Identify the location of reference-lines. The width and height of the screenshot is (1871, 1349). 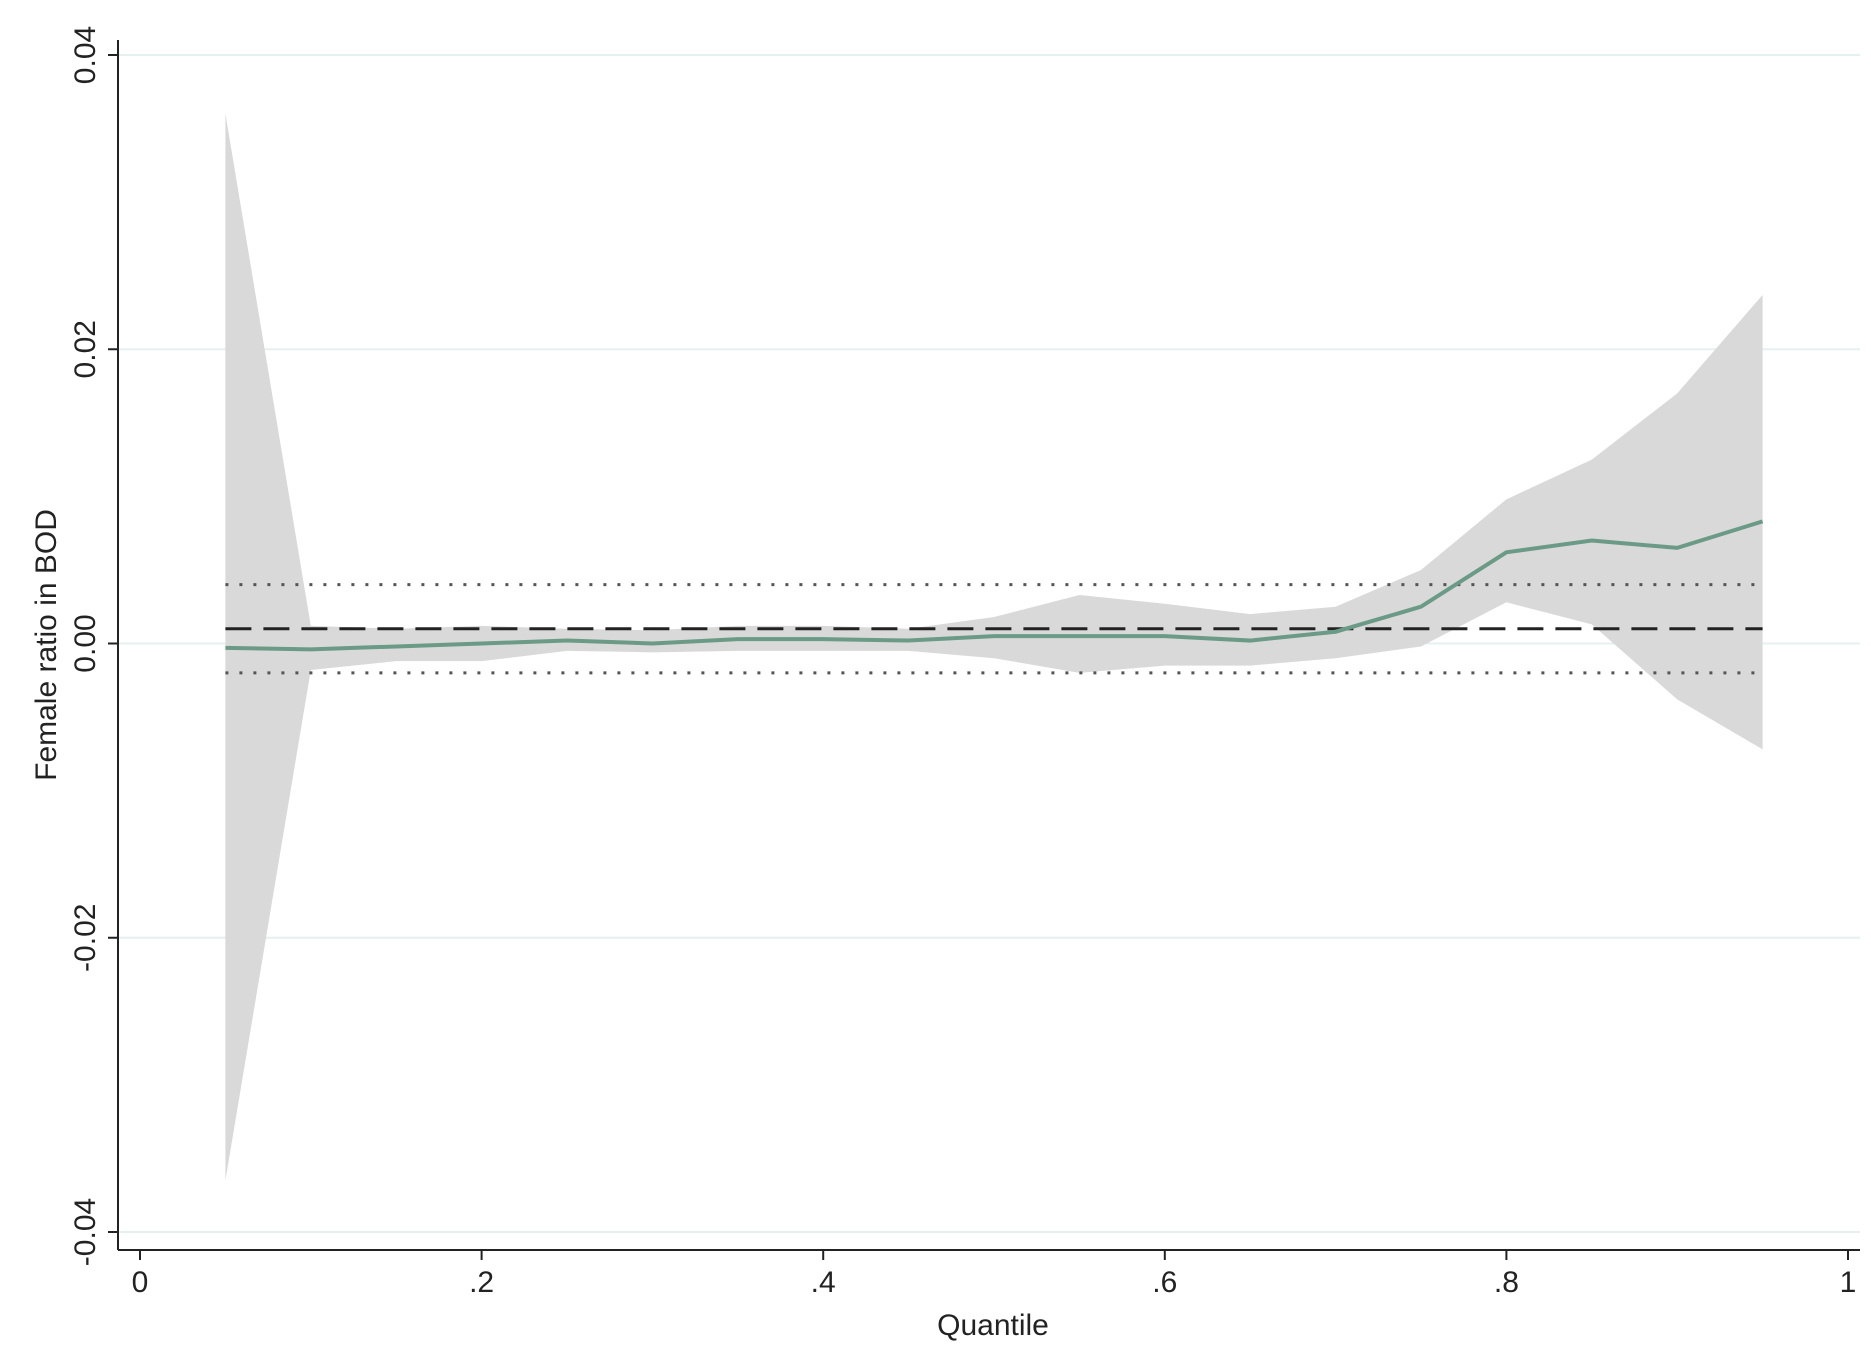
(994, 629).